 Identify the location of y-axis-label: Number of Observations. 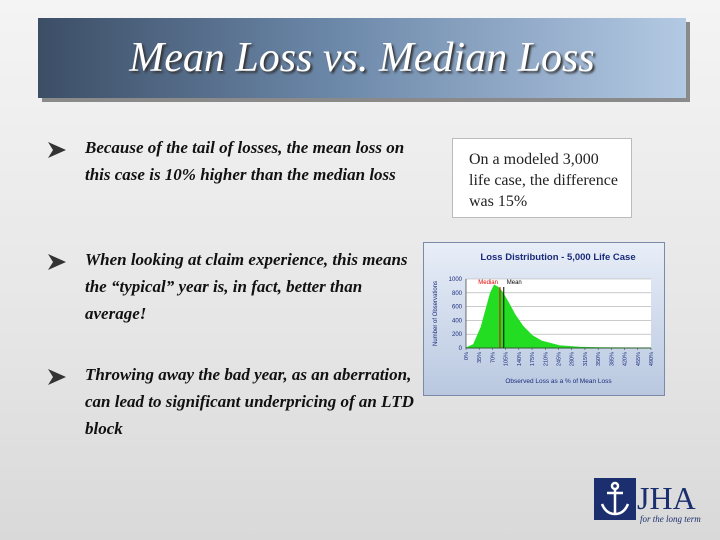
(436, 313).